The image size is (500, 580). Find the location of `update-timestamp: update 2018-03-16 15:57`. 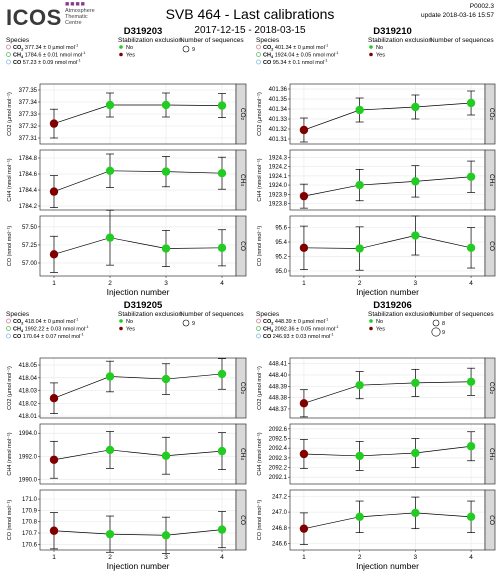

update-timestamp: update 2018-03-16 15:57 is located at coordinates (457, 15).